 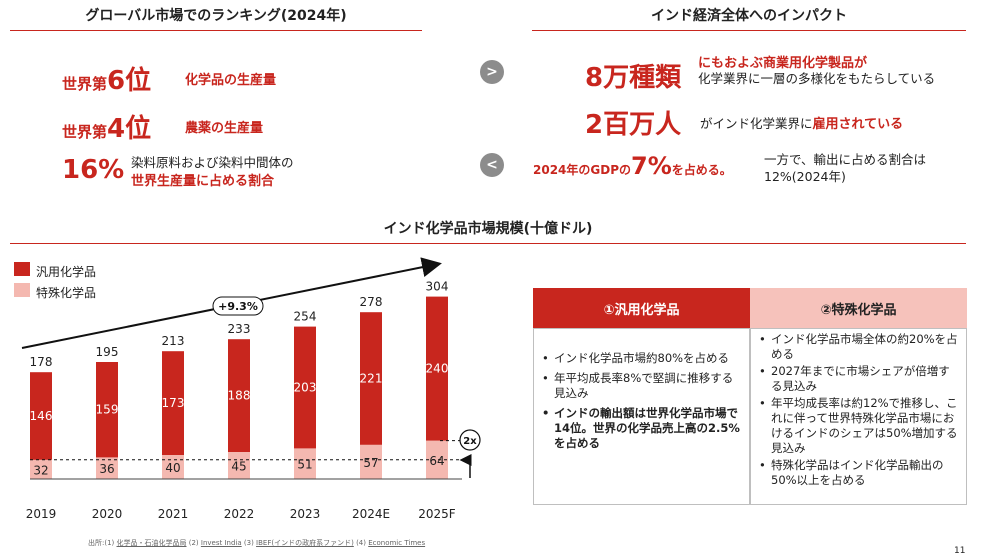 I want to click on dye-share-value: 16%, so click(x=93, y=170).